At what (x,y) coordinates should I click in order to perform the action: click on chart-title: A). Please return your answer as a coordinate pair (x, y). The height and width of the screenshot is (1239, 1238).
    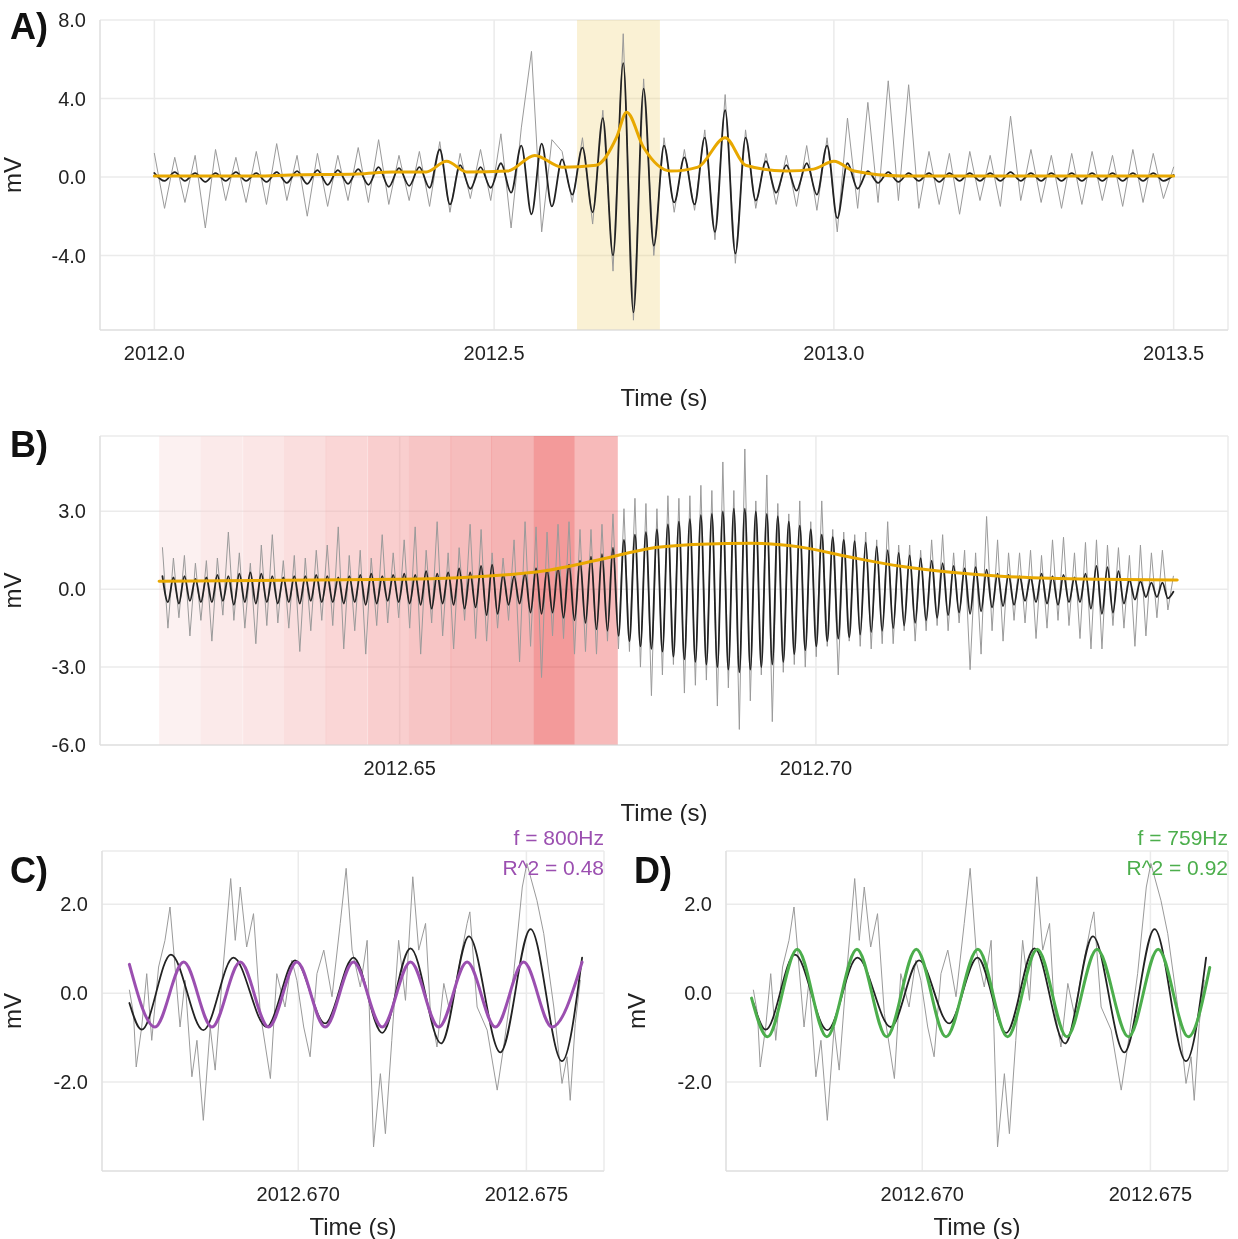
    Looking at the image, I should click on (29, 27).